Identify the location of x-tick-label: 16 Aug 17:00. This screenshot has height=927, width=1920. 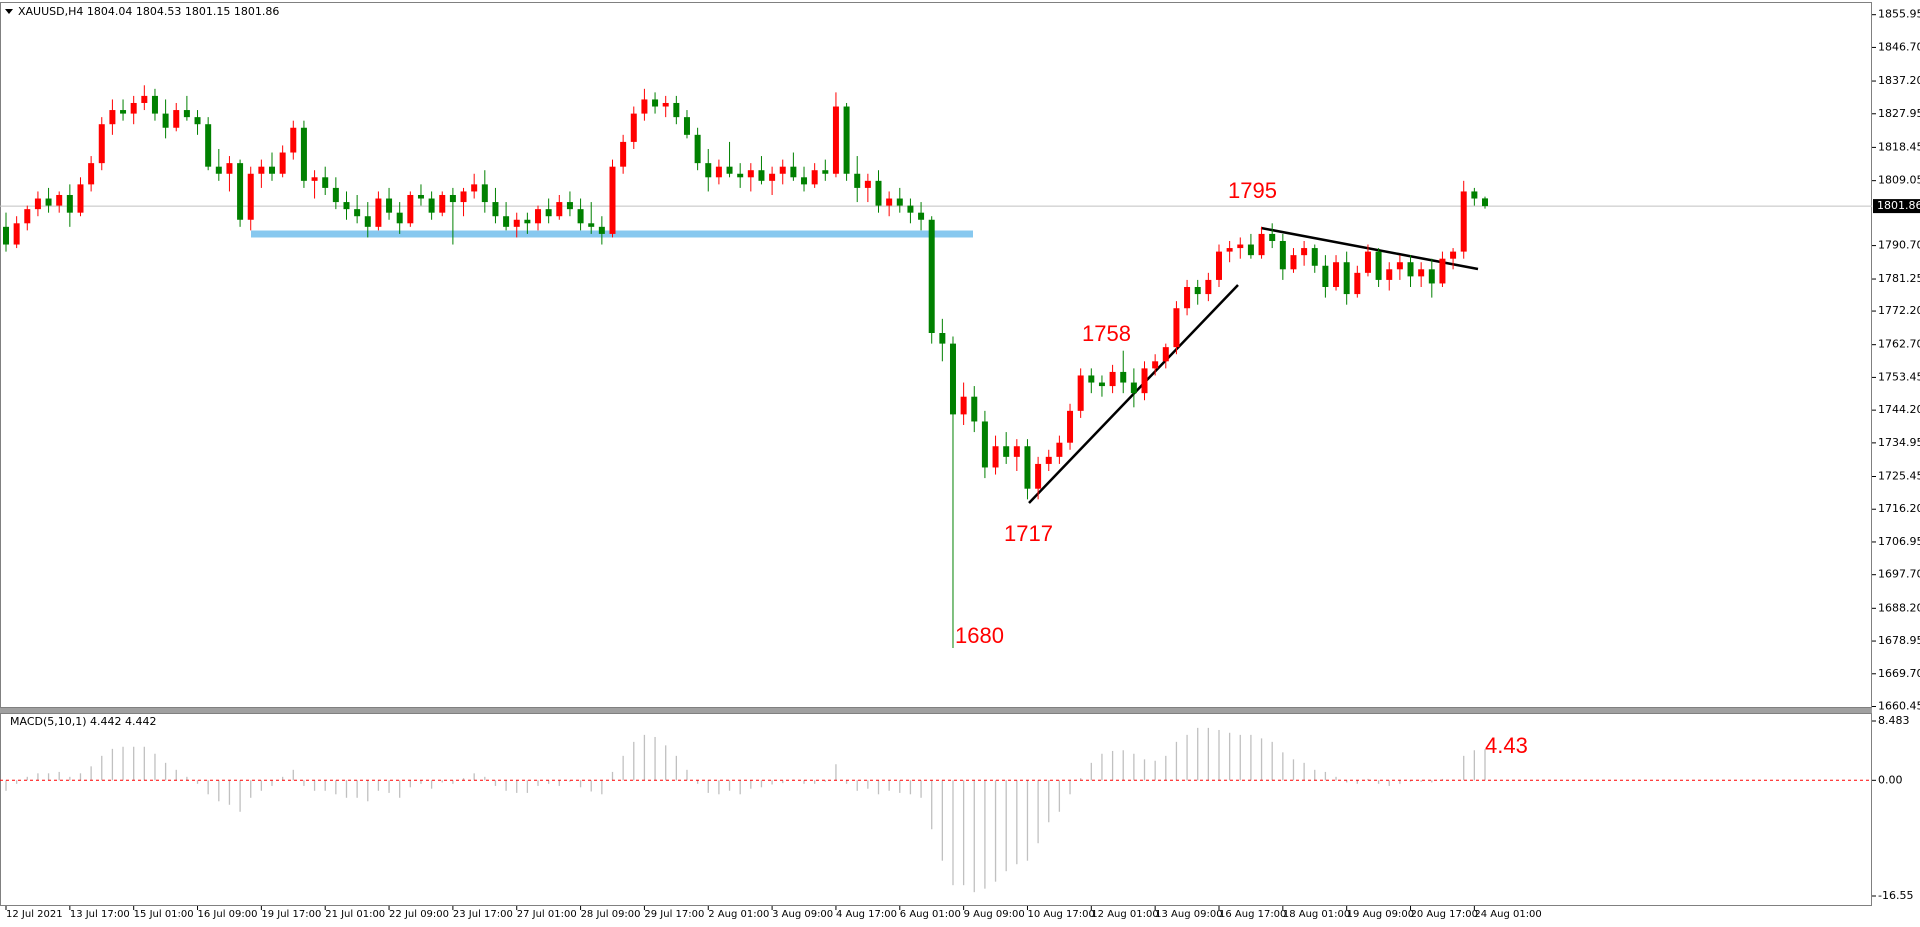
(1252, 914).